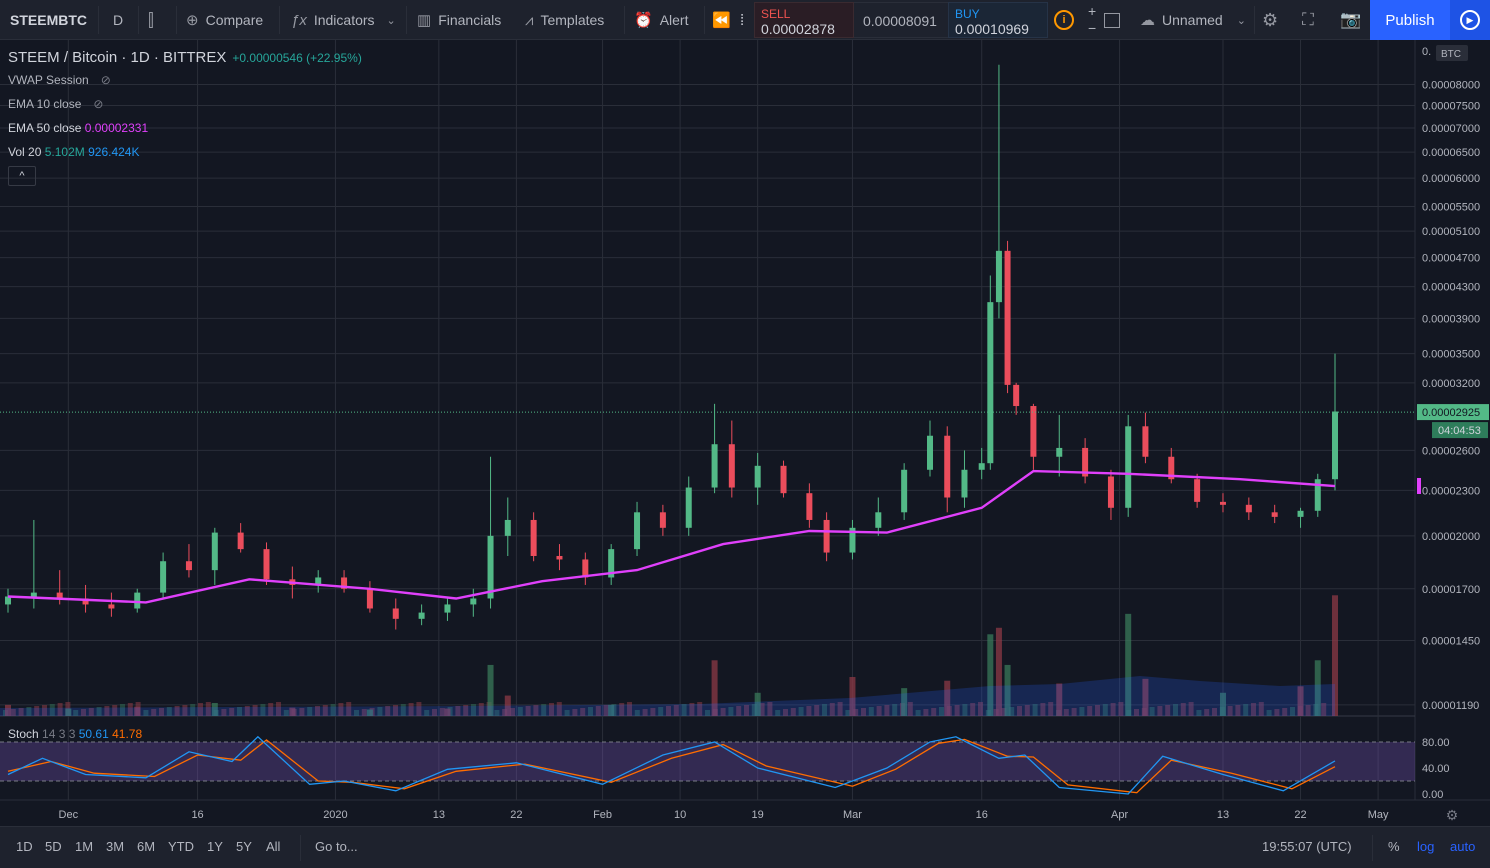 Image resolution: width=1490 pixels, height=868 pixels. Describe the element at coordinates (852, 815) in the screenshot. I see `time-tick-label: Mar` at that location.